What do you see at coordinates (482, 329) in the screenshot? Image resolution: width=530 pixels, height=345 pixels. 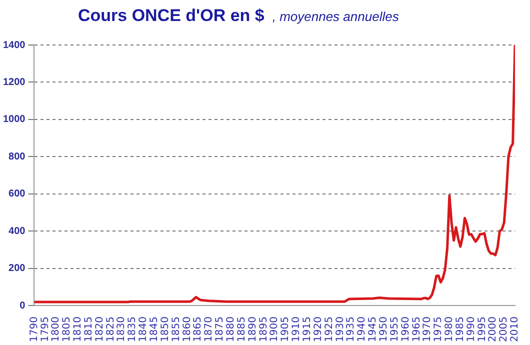 I see `x-tick-label: 1995` at bounding box center [482, 329].